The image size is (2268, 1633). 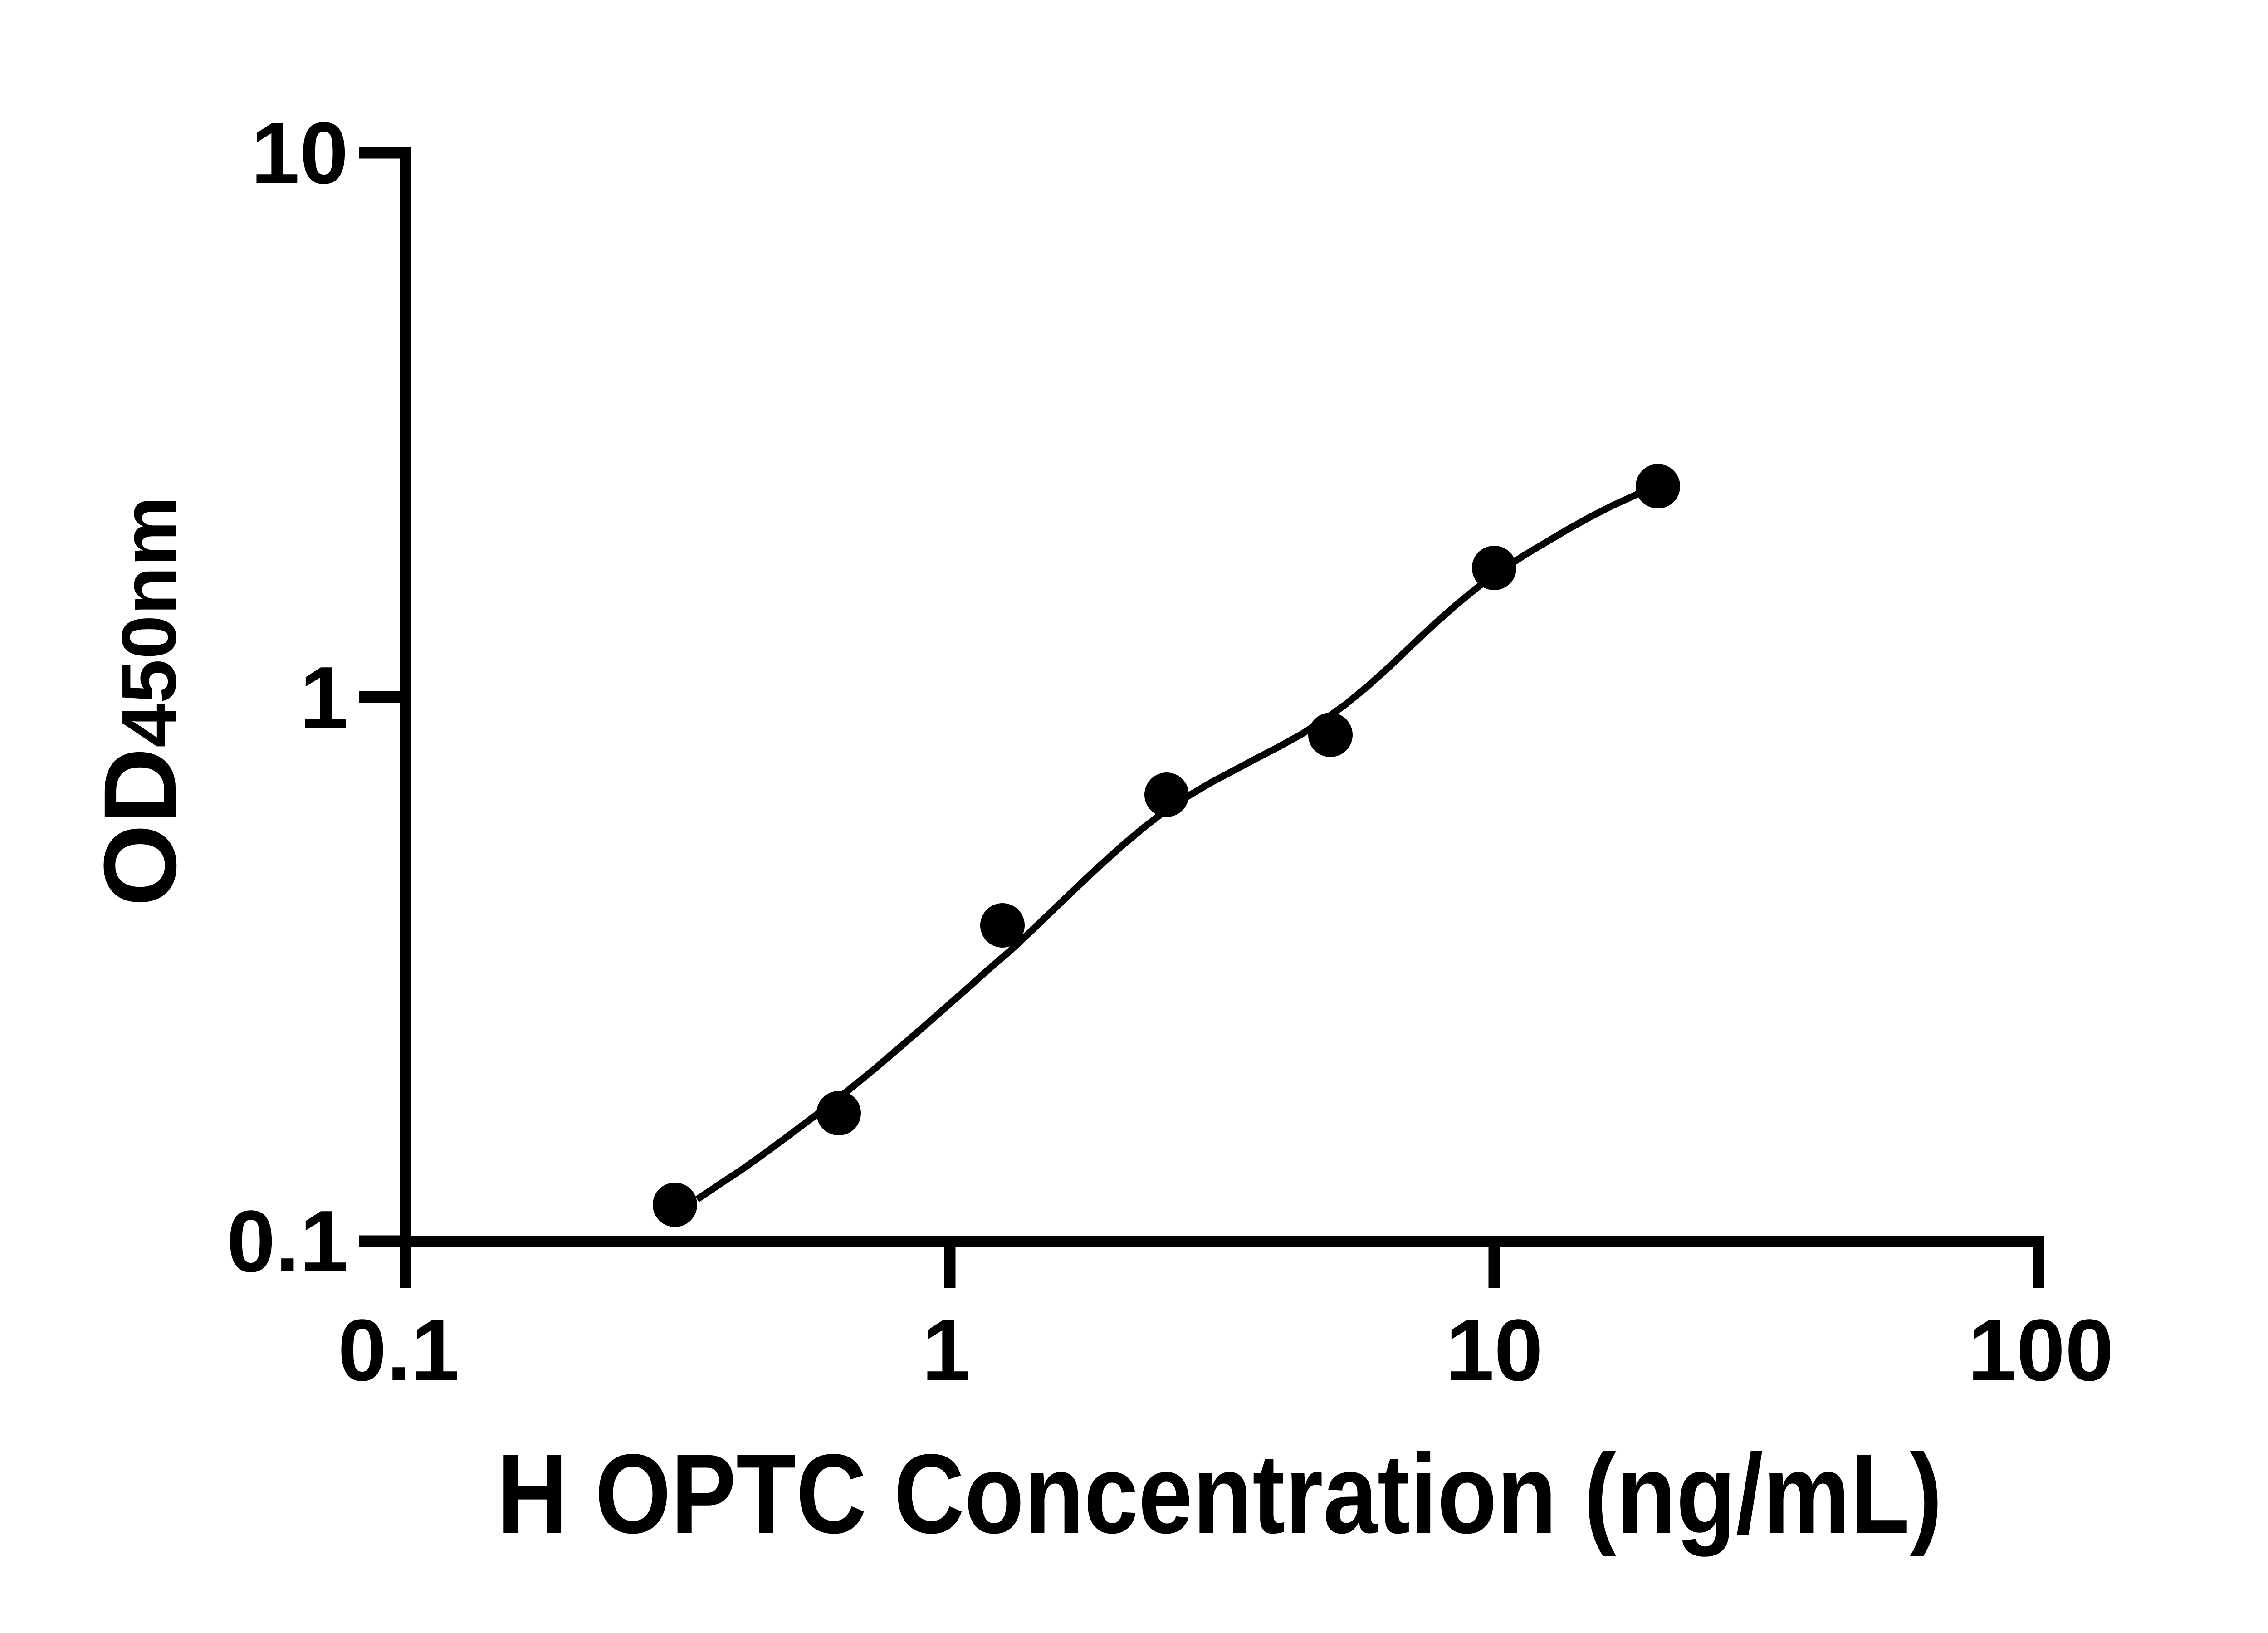 I want to click on svg-text: H OPTC Concentration (ng/mL), so click(x=1219, y=1494).